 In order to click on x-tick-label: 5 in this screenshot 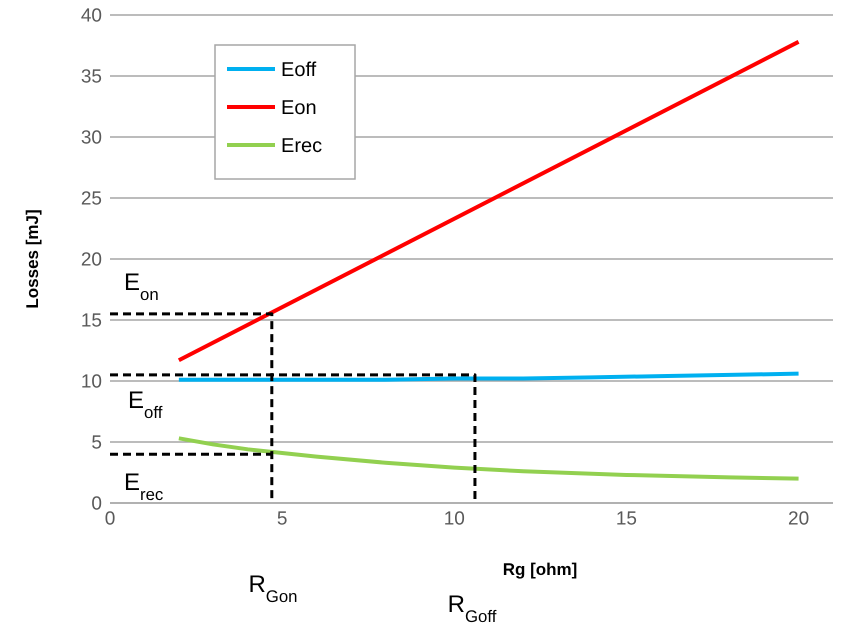, I will do `click(282, 519)`.